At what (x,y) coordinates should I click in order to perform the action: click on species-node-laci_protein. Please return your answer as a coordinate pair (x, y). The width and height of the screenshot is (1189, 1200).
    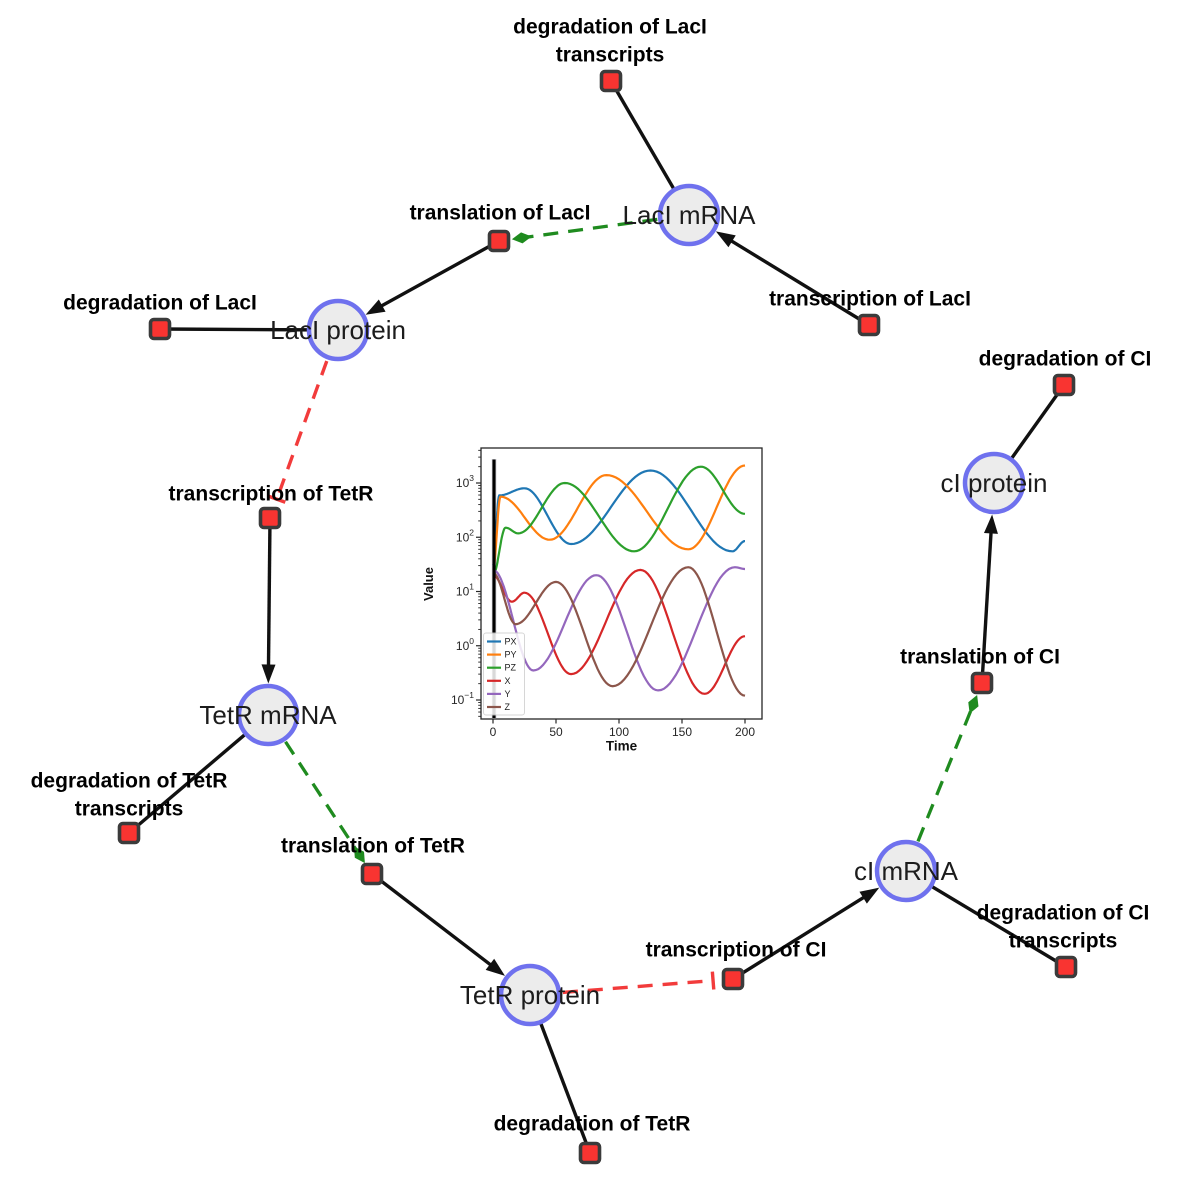
    Looking at the image, I should click on (338, 330).